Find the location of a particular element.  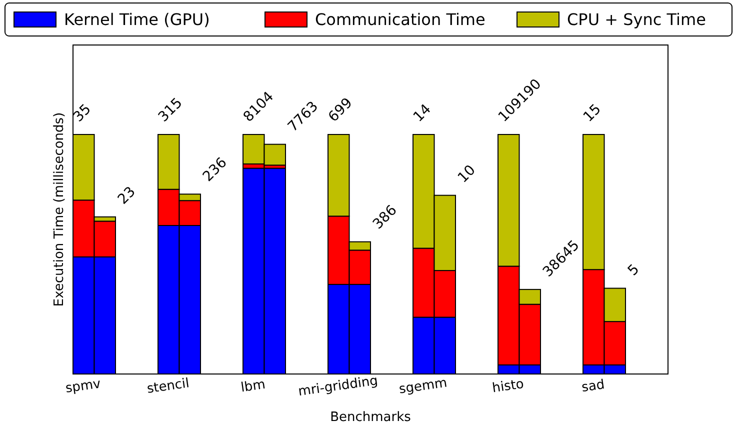

text: 699 is located at coordinates (341, 110).